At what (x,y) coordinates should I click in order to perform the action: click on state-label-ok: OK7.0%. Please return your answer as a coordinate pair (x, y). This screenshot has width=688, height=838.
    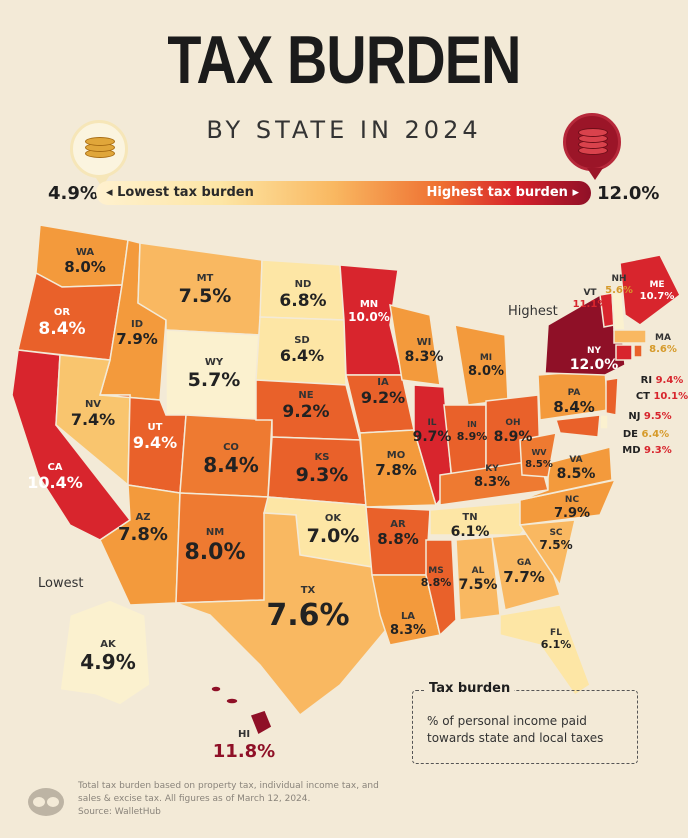
    Looking at the image, I should click on (333, 530).